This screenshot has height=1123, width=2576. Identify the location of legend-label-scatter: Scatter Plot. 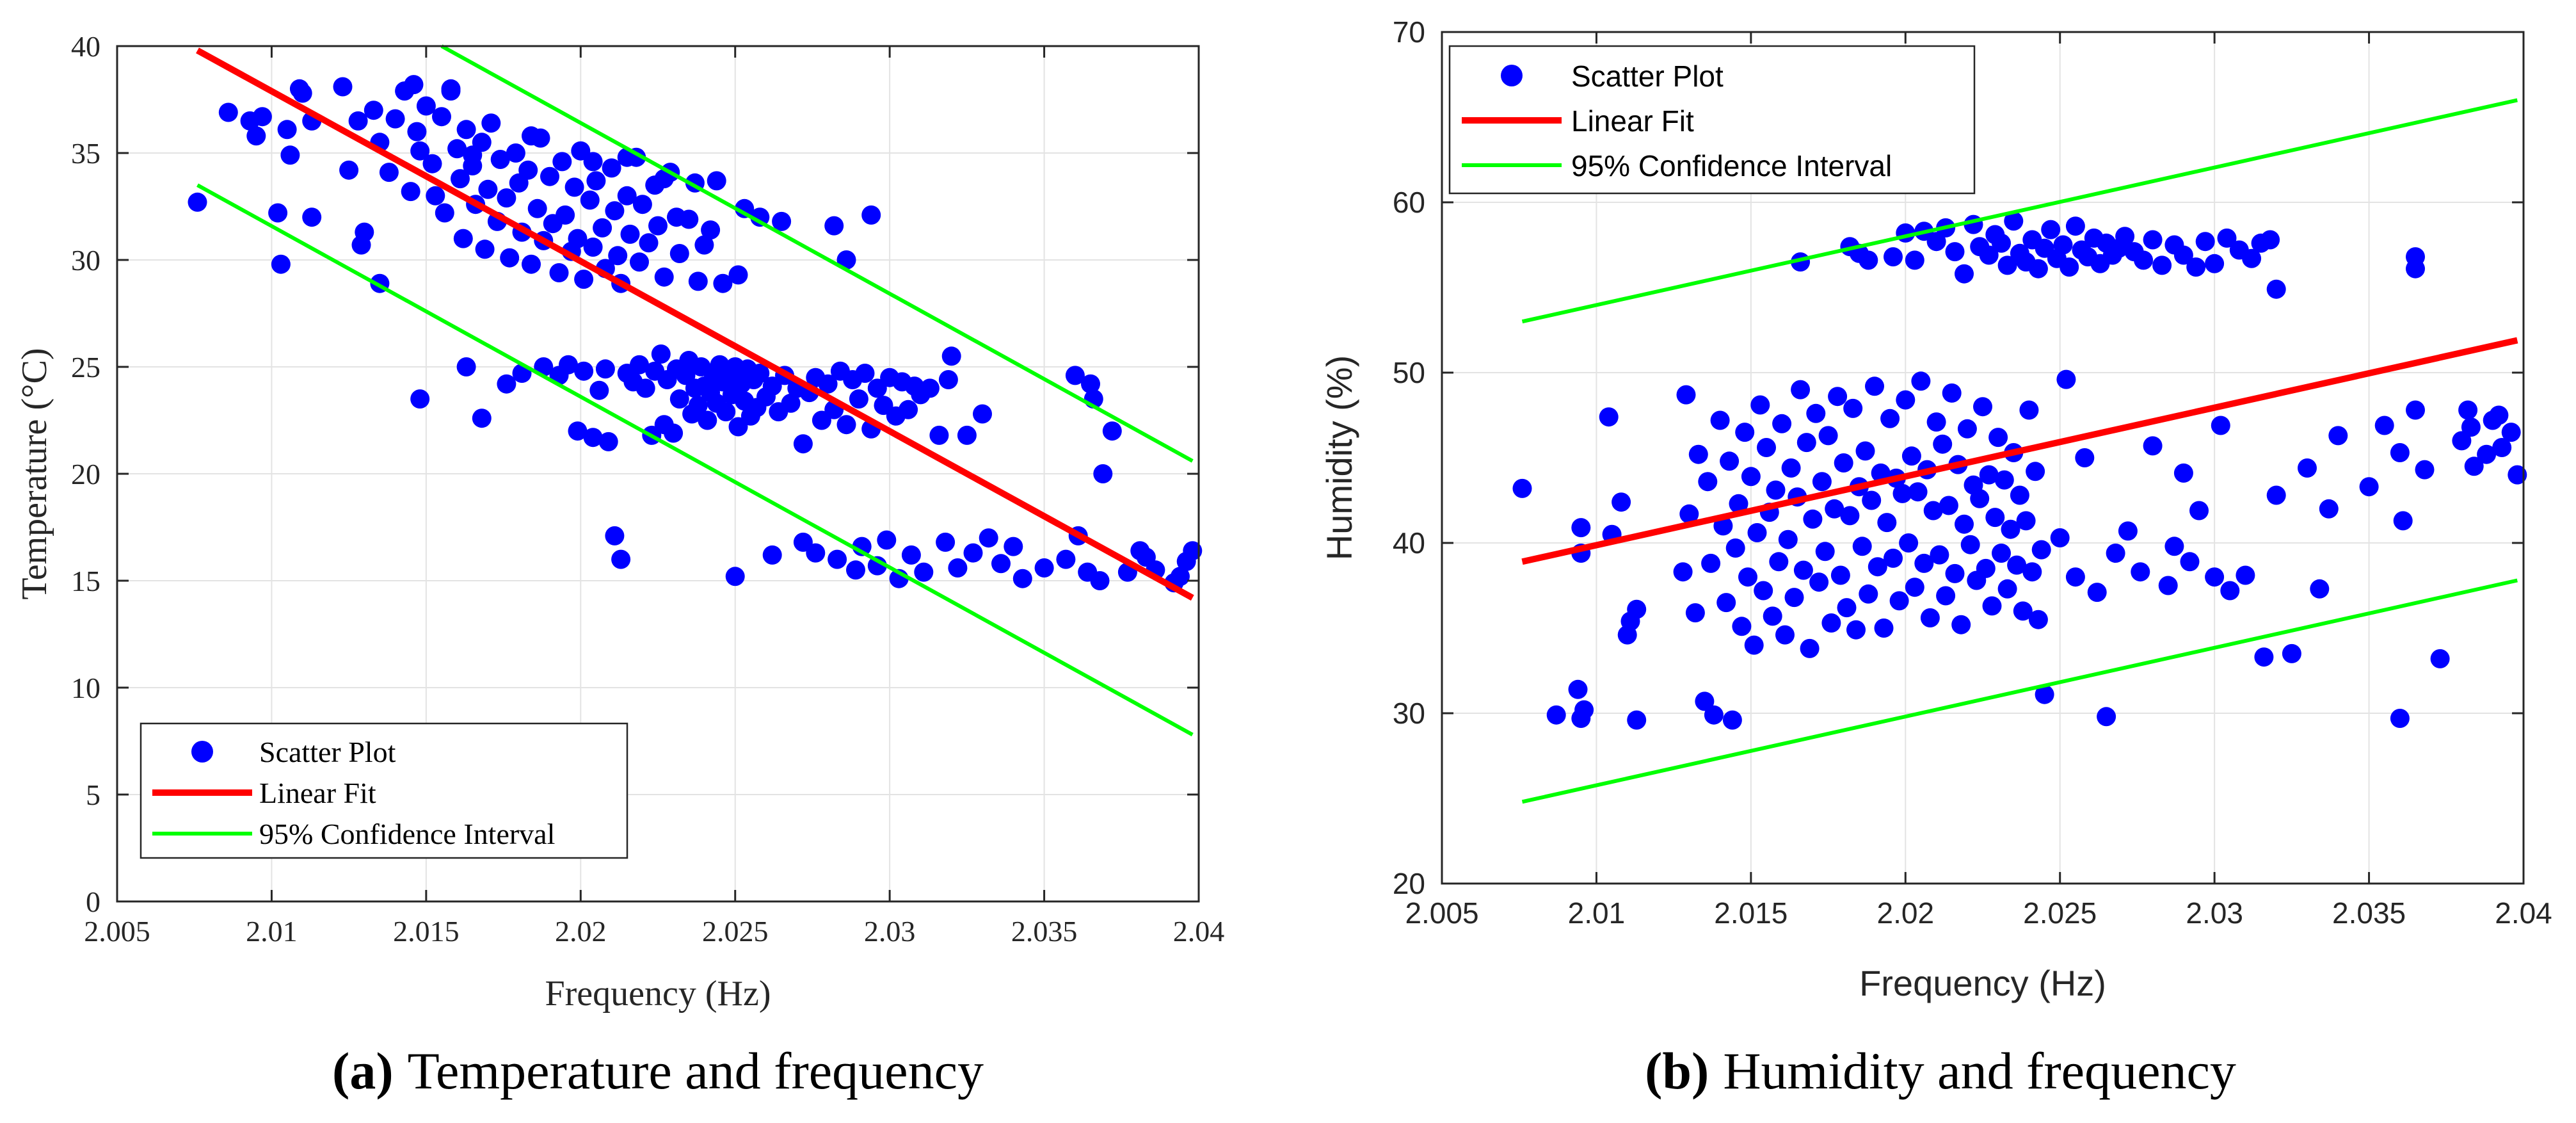
(327, 752).